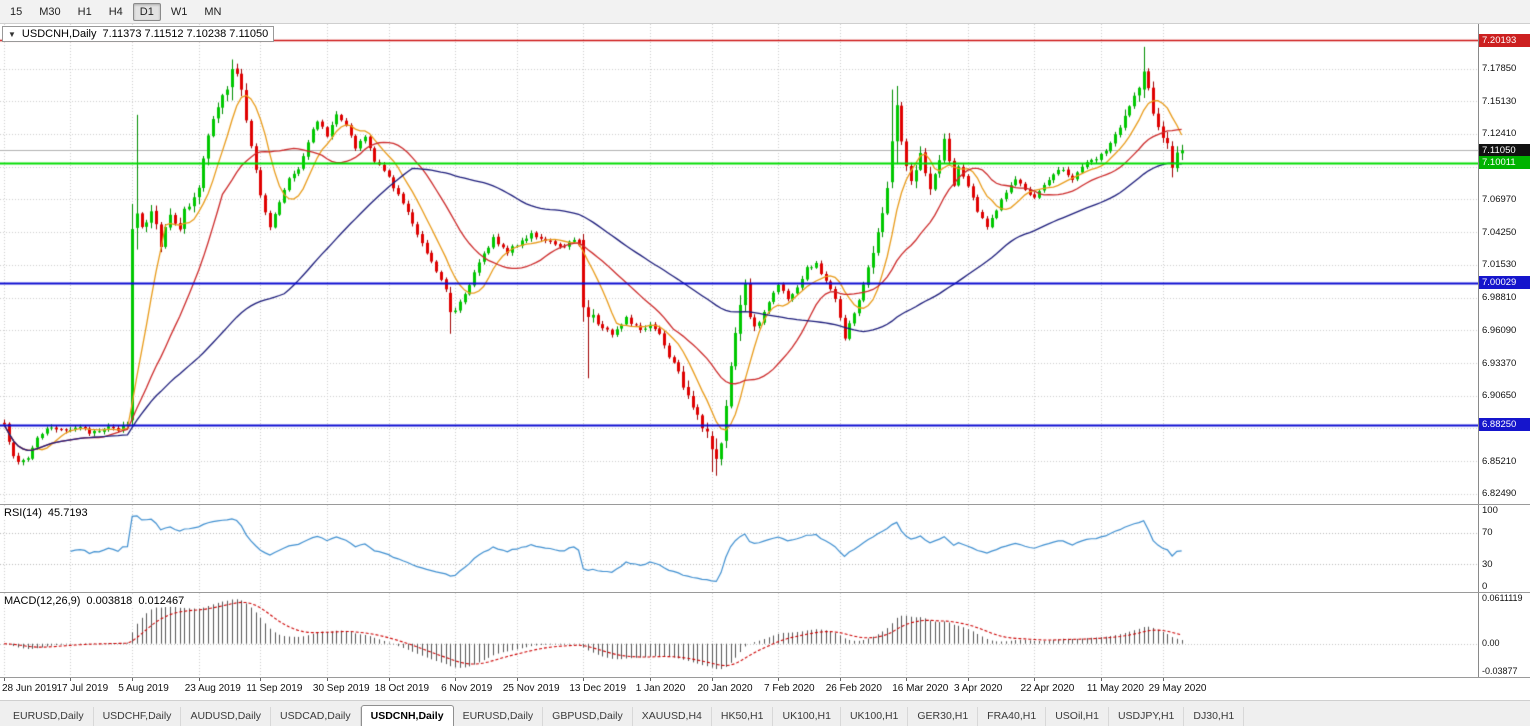 The width and height of the screenshot is (1530, 726). I want to click on timeframe-button-MN: MN, so click(213, 11).